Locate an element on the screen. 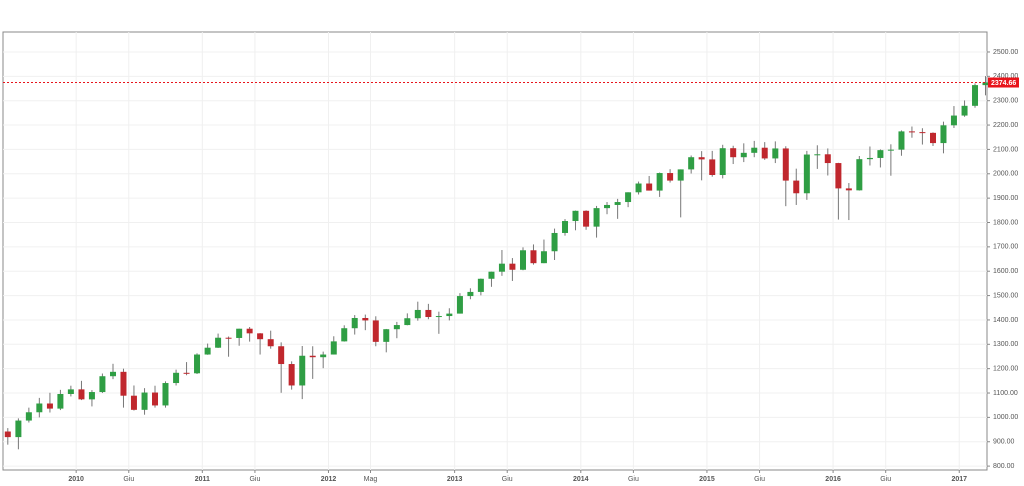  y-tick-label: 1100.00 is located at coordinates (1005, 393).